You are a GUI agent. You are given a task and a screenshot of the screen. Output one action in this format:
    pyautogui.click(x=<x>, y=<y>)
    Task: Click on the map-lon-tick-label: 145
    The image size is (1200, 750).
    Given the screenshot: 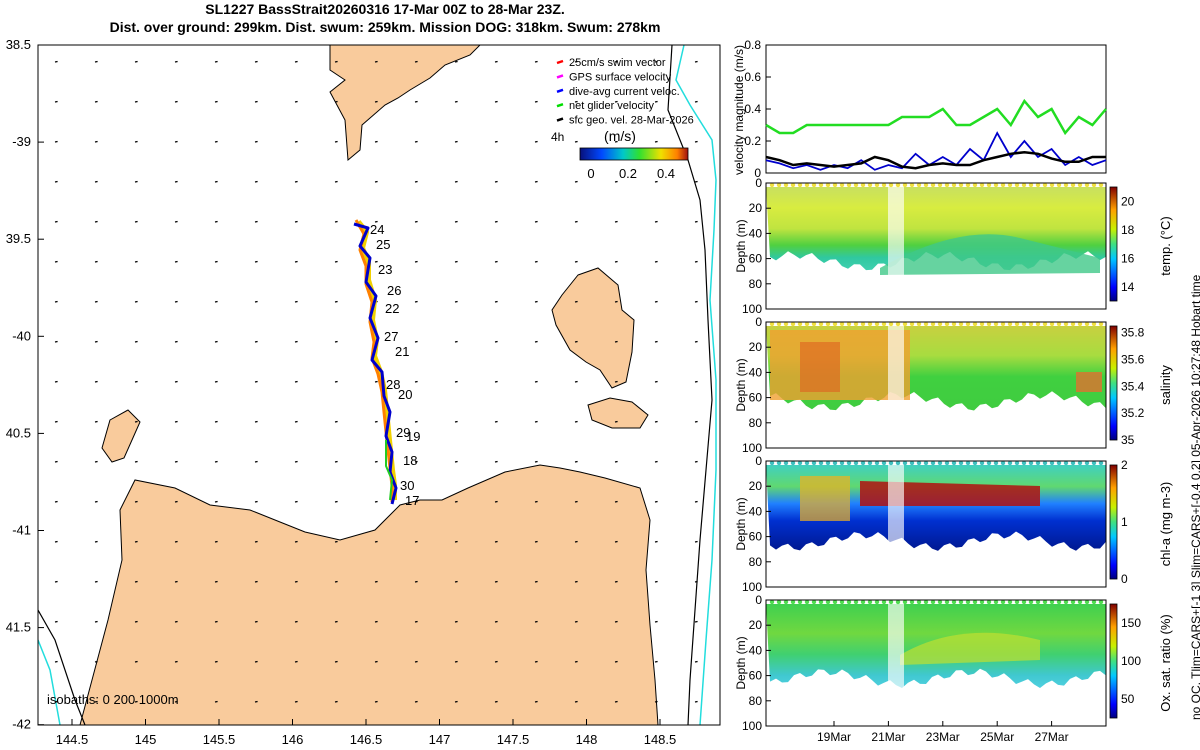 What is the action you would take?
    pyautogui.click(x=146, y=739)
    